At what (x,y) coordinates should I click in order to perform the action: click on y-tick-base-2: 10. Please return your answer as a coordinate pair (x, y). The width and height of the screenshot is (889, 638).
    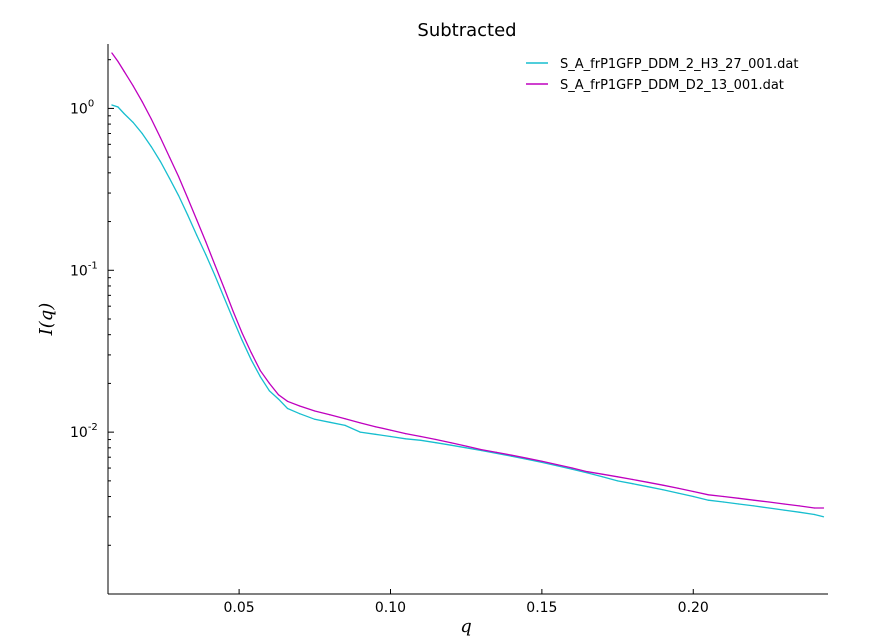
    Looking at the image, I should click on (79, 433).